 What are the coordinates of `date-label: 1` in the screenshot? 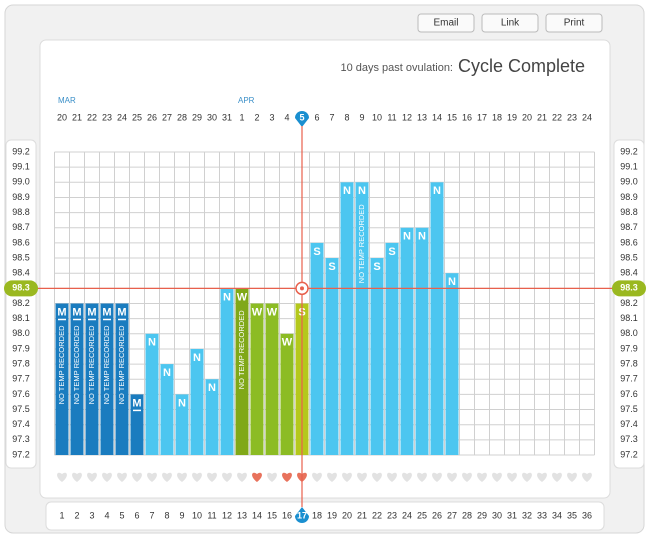 It's located at (241, 117).